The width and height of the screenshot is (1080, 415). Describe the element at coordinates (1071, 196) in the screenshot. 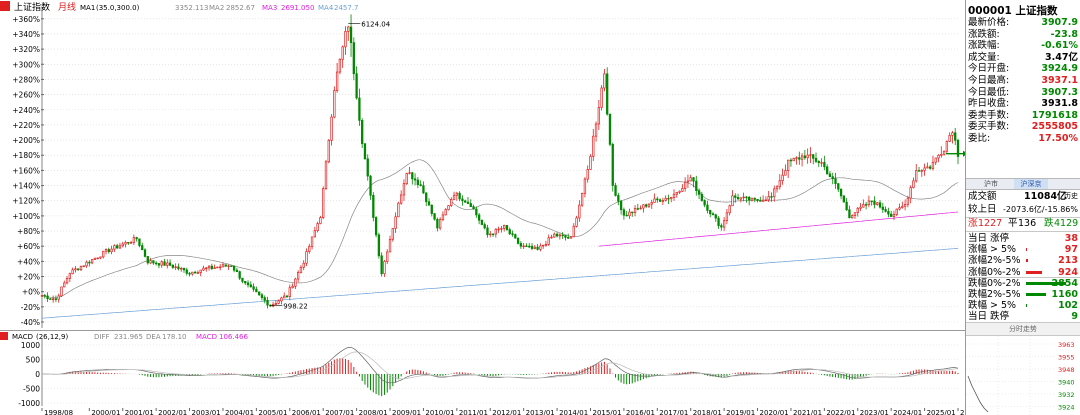

I see `turnover-history: 历史` at that location.